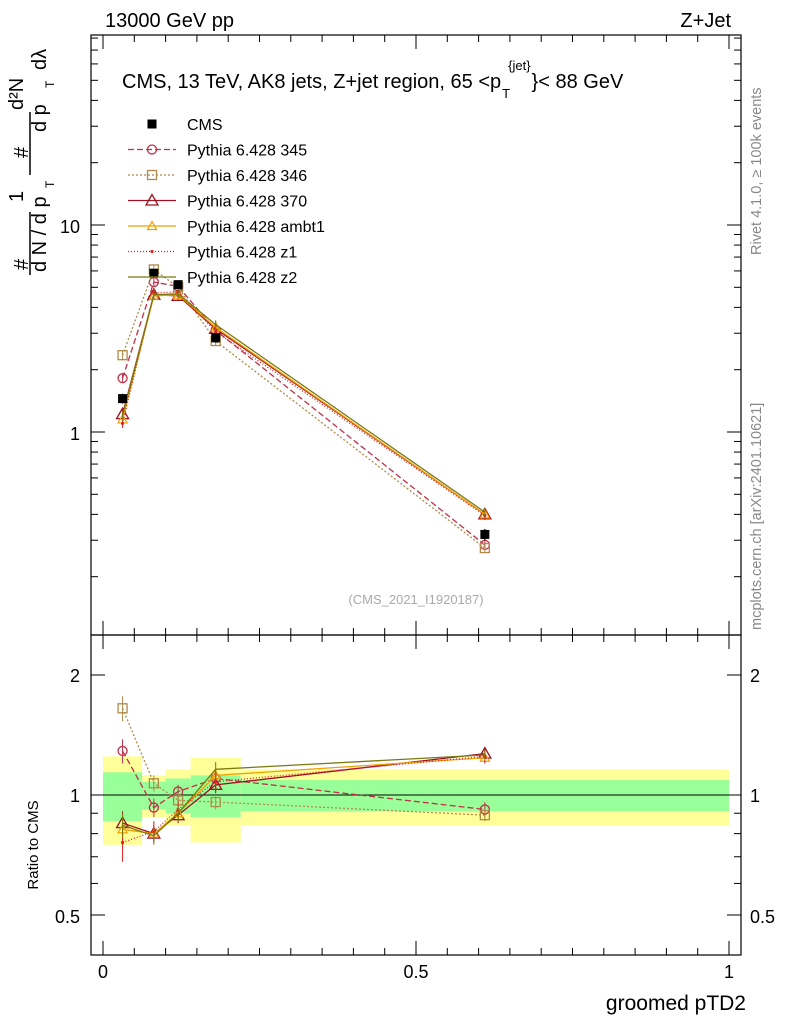  I want to click on ylabel-hash1: #, so click(22, 264).